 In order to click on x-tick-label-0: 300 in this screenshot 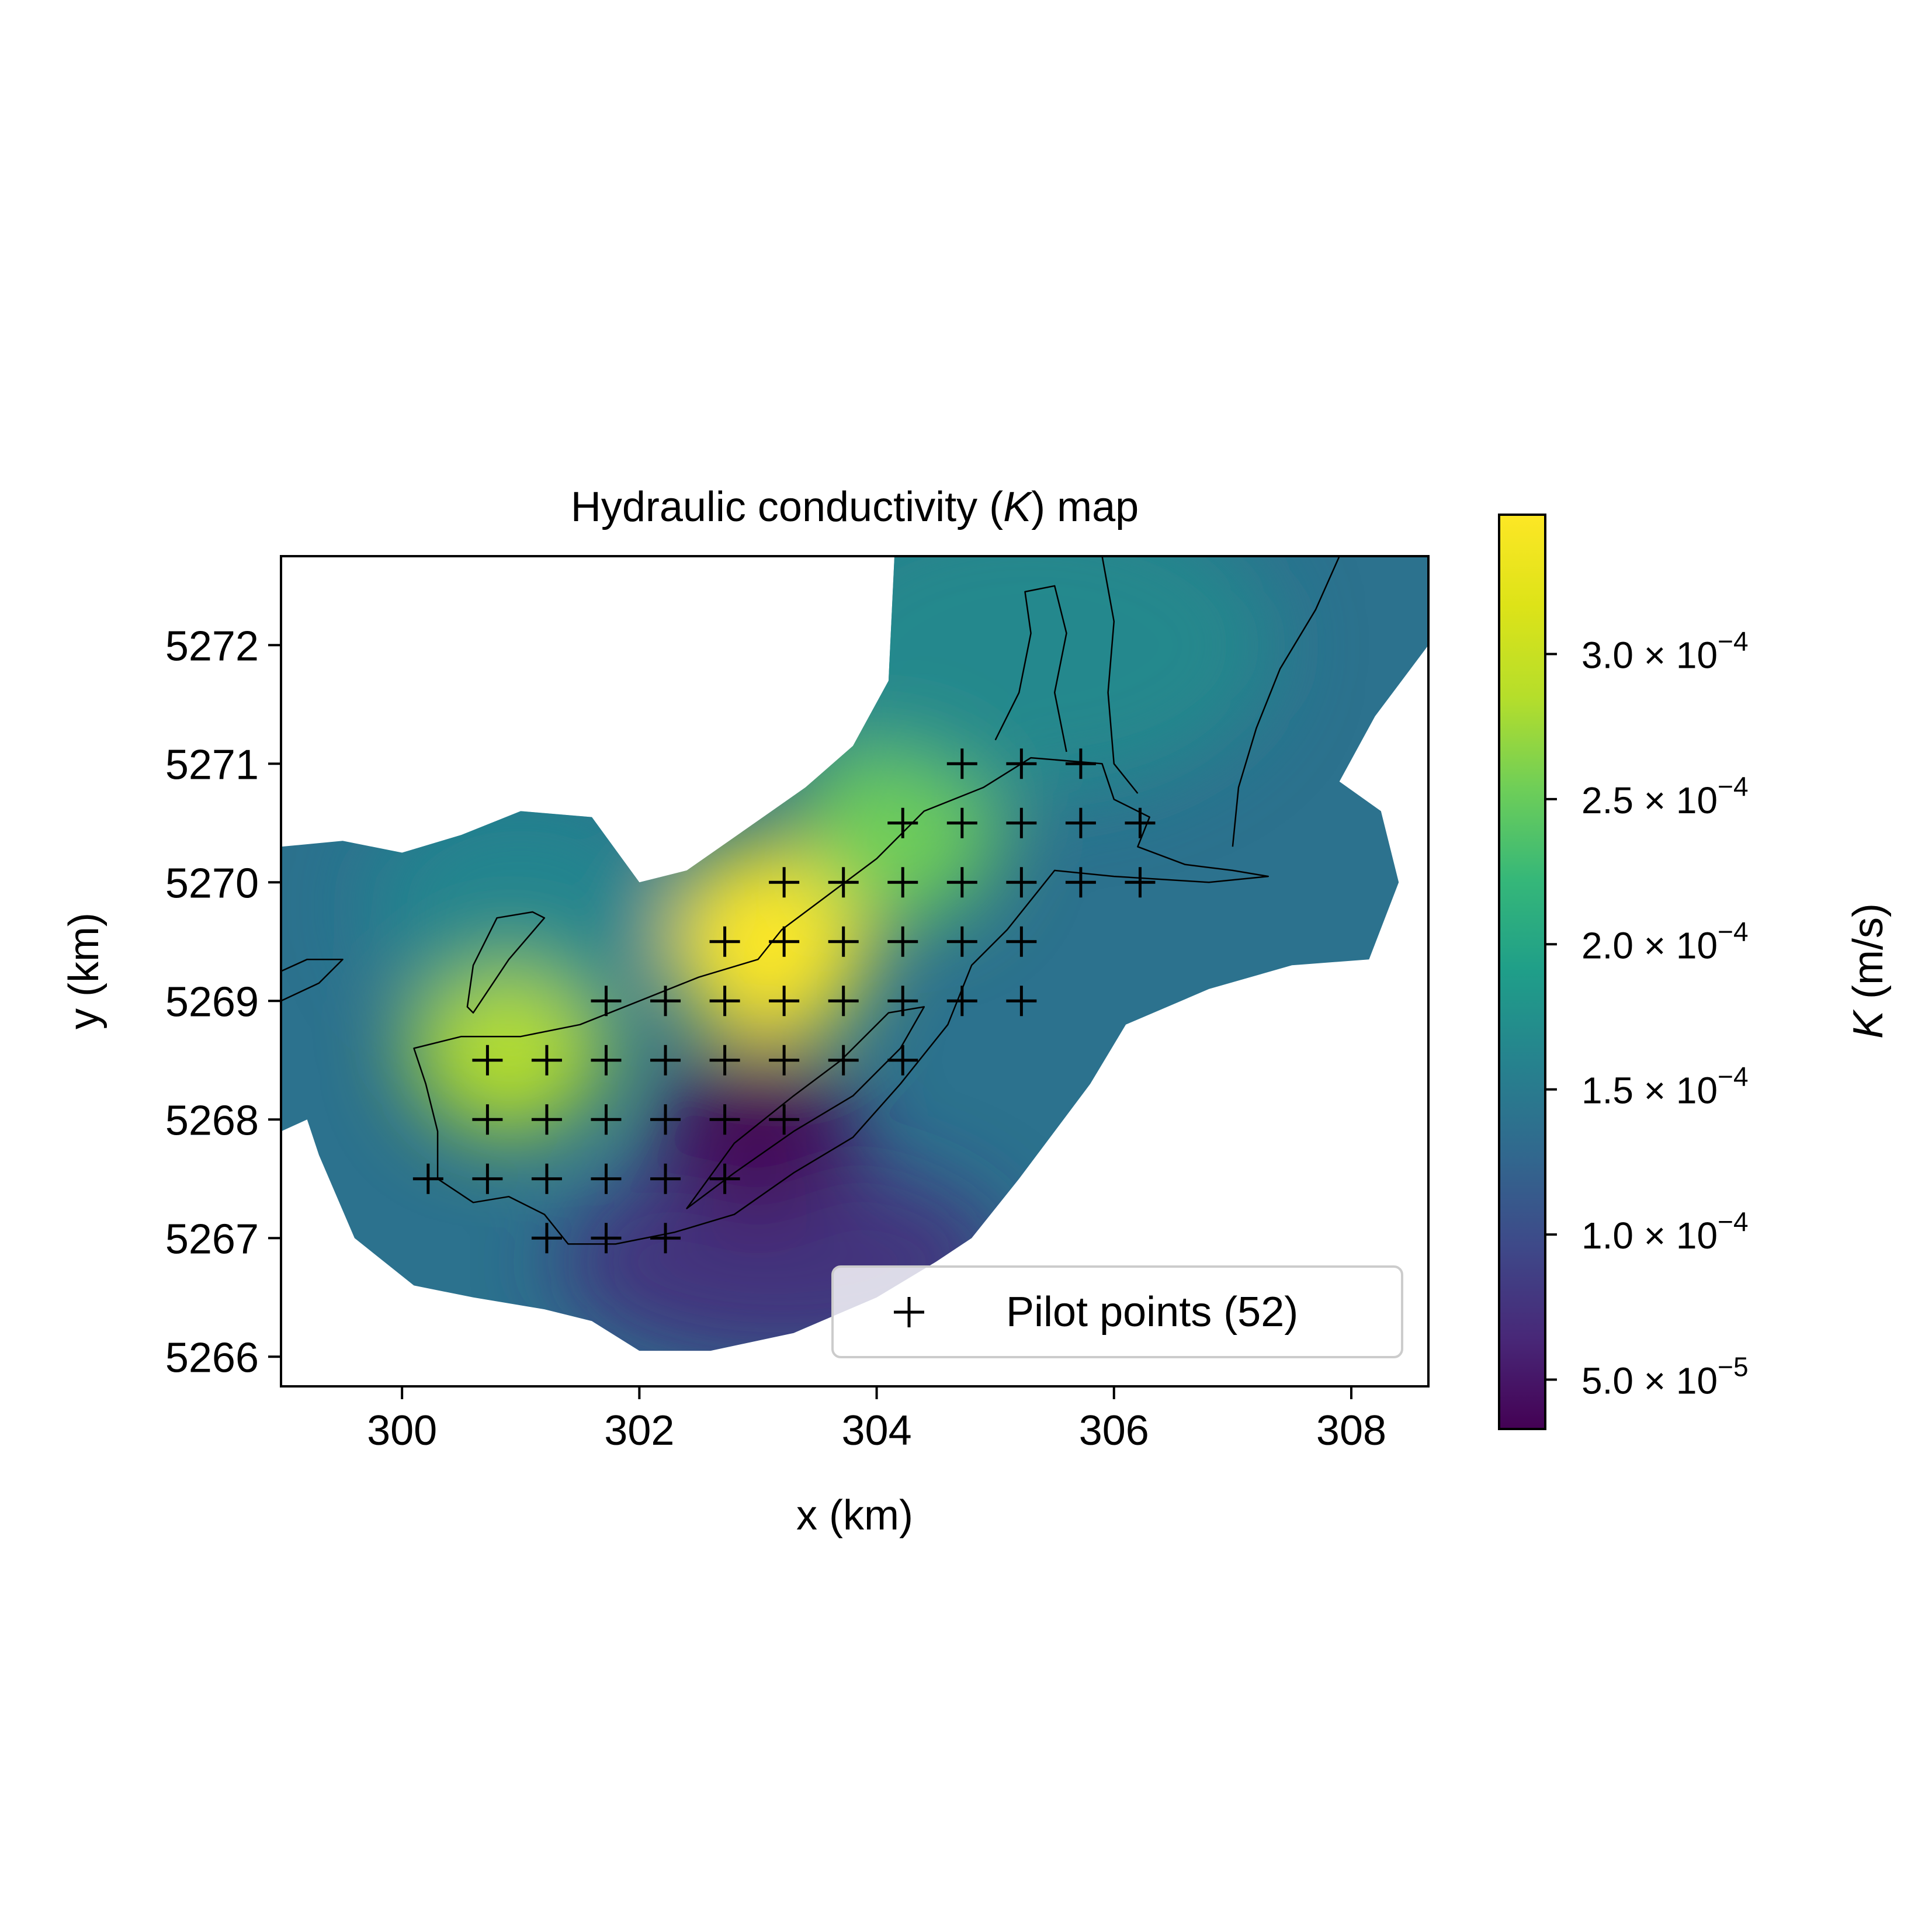, I will do `click(402, 1430)`.